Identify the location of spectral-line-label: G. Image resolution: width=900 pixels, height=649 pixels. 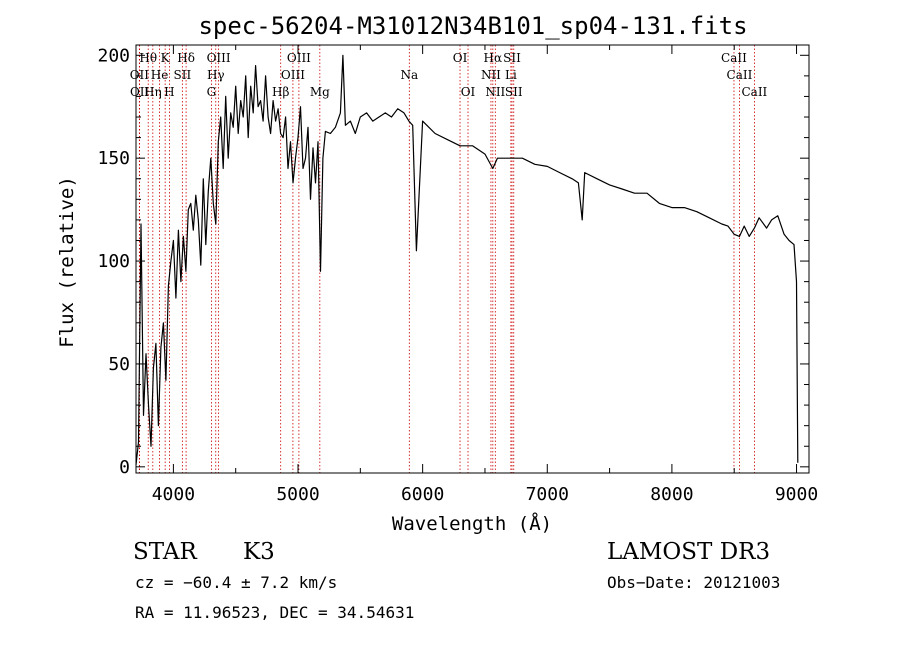
(212, 92).